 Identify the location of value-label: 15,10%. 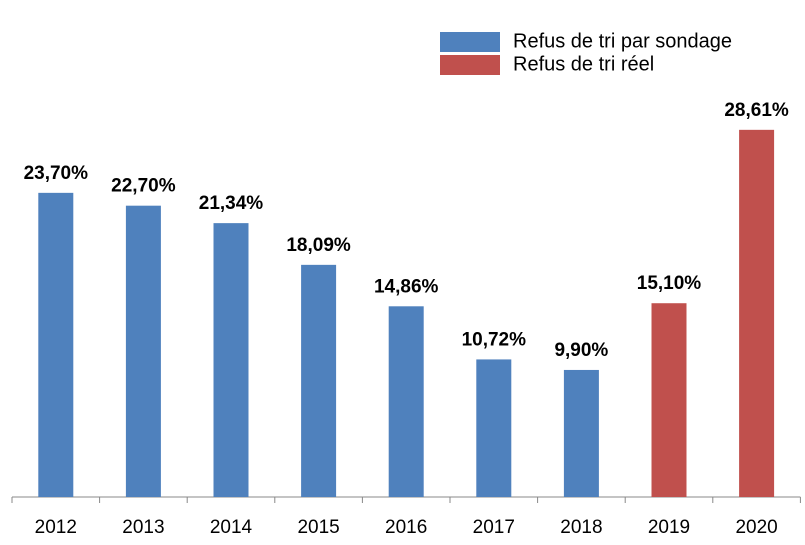
(669, 283).